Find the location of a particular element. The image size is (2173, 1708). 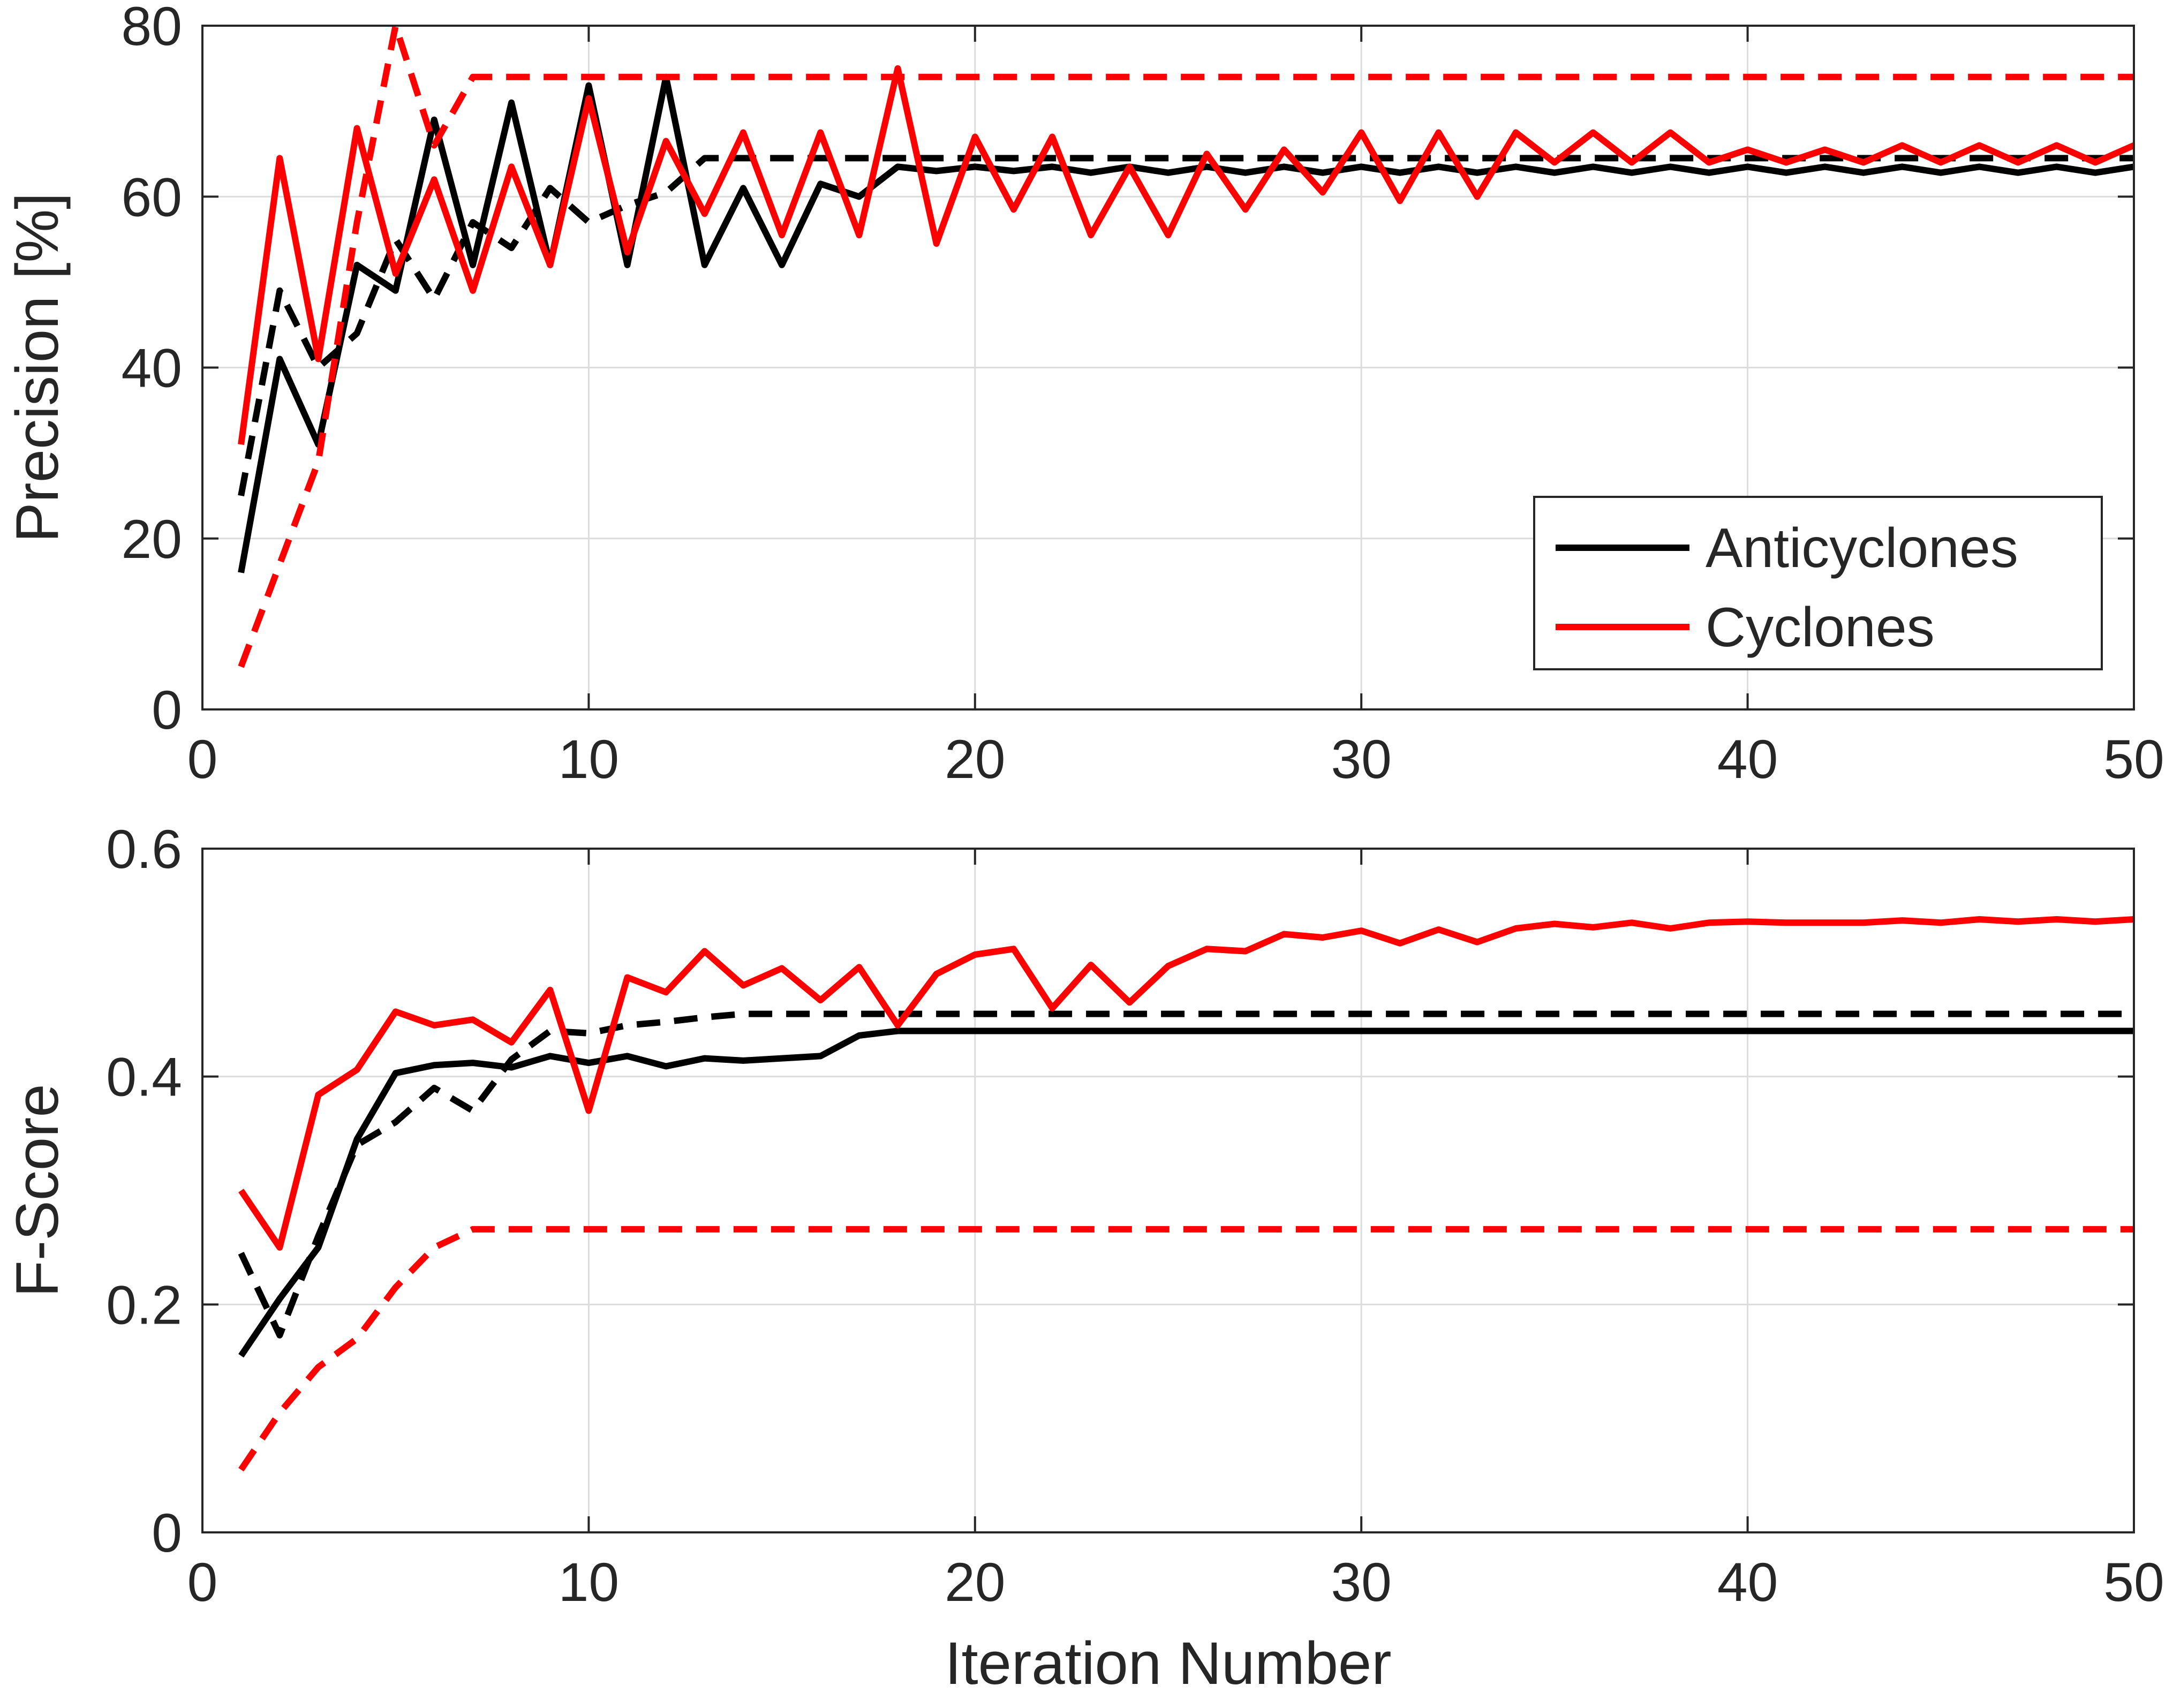

y-tick-label: 0.6 is located at coordinates (144, 849).